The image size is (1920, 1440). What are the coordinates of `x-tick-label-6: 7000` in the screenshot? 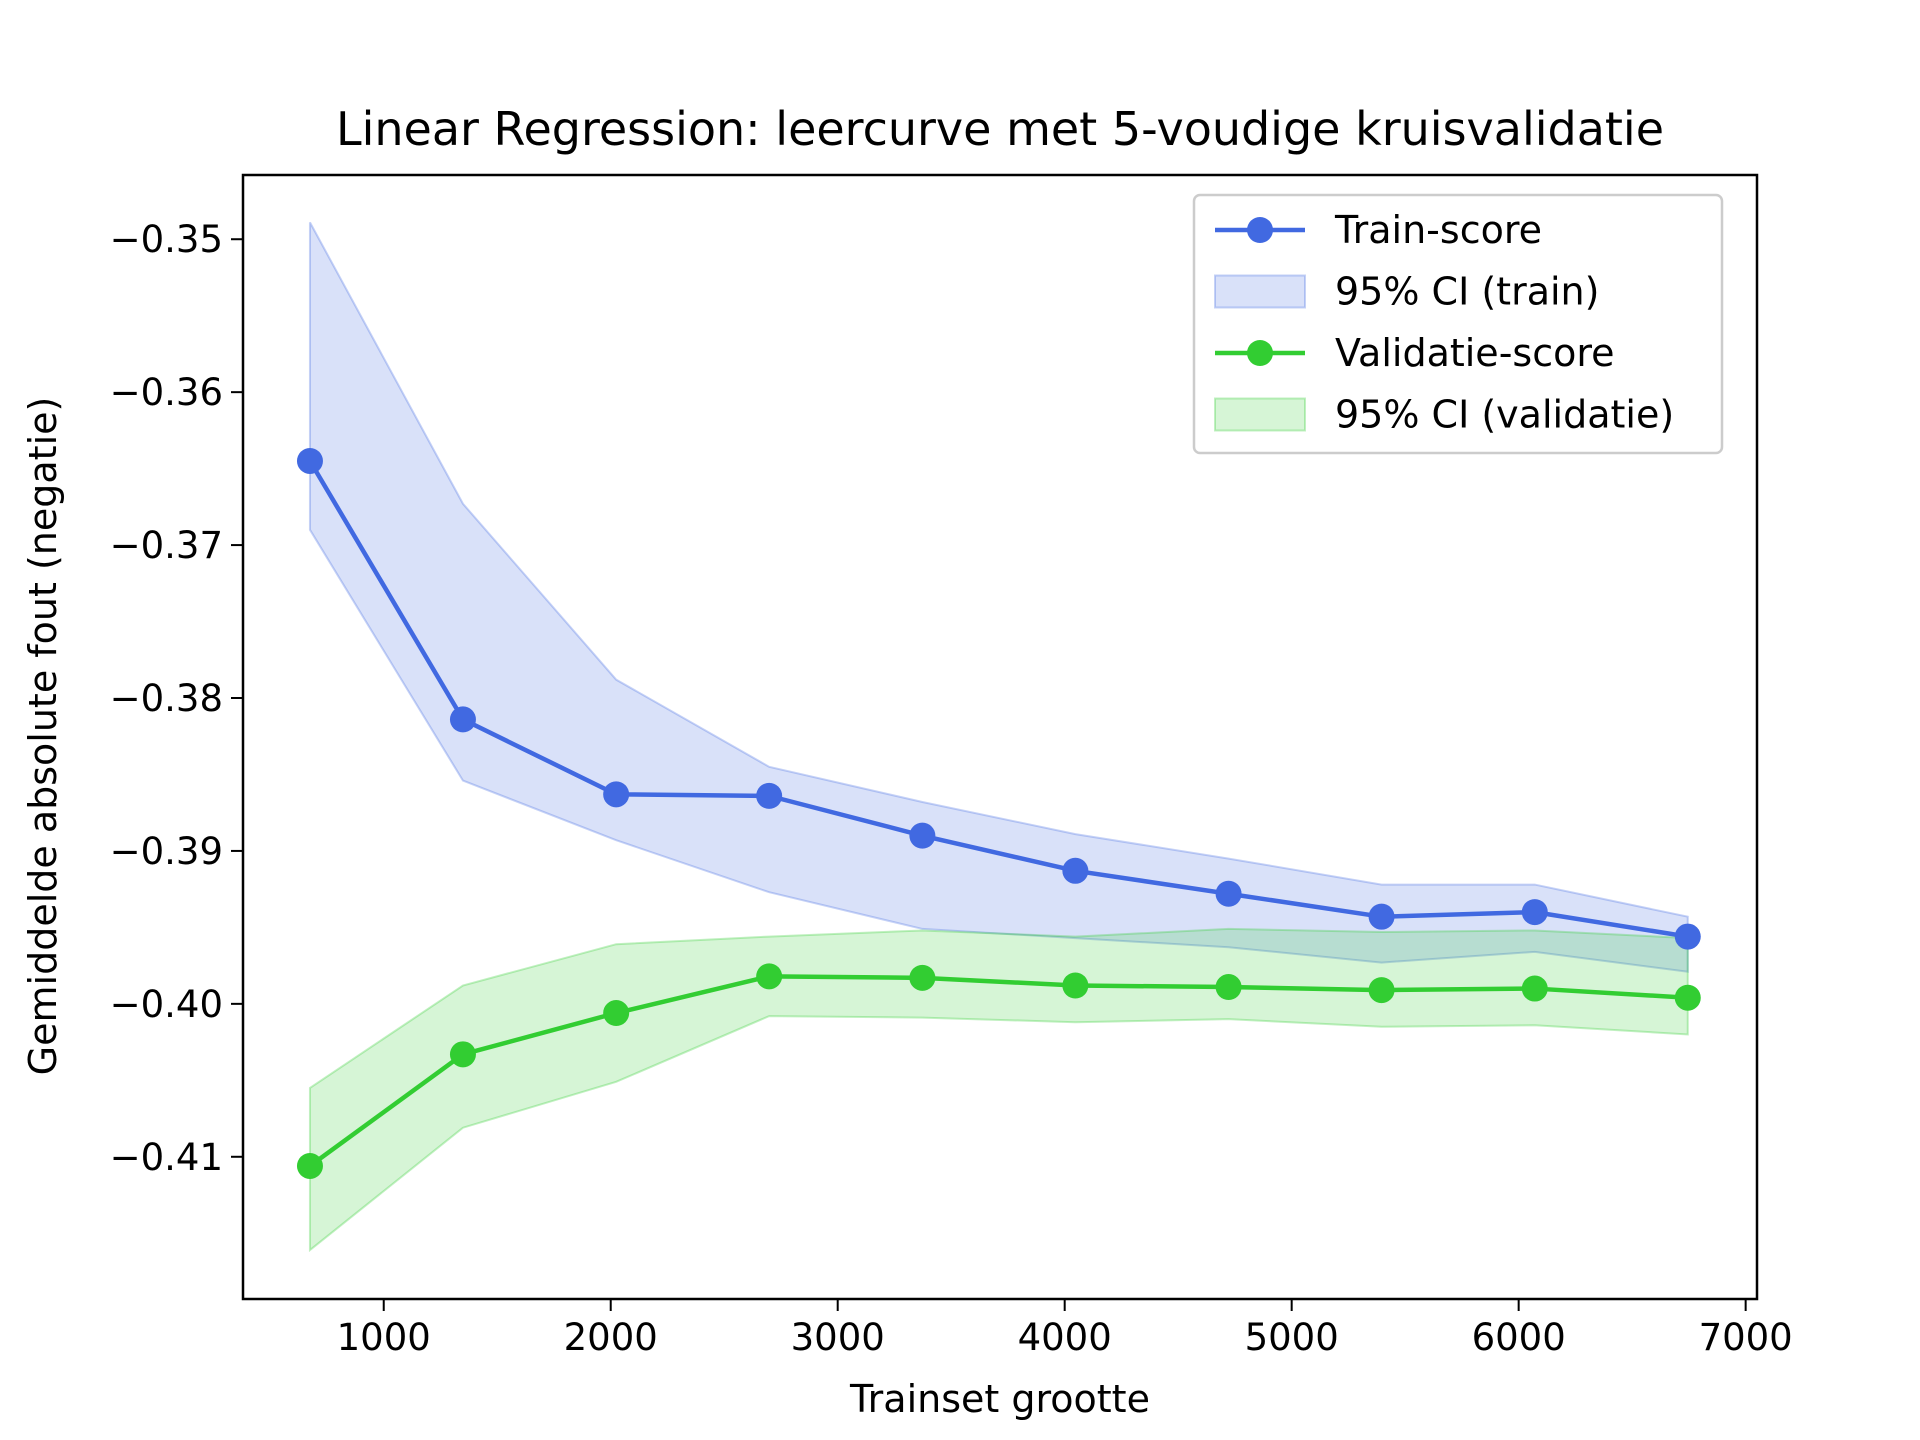 It's located at (1746, 1337).